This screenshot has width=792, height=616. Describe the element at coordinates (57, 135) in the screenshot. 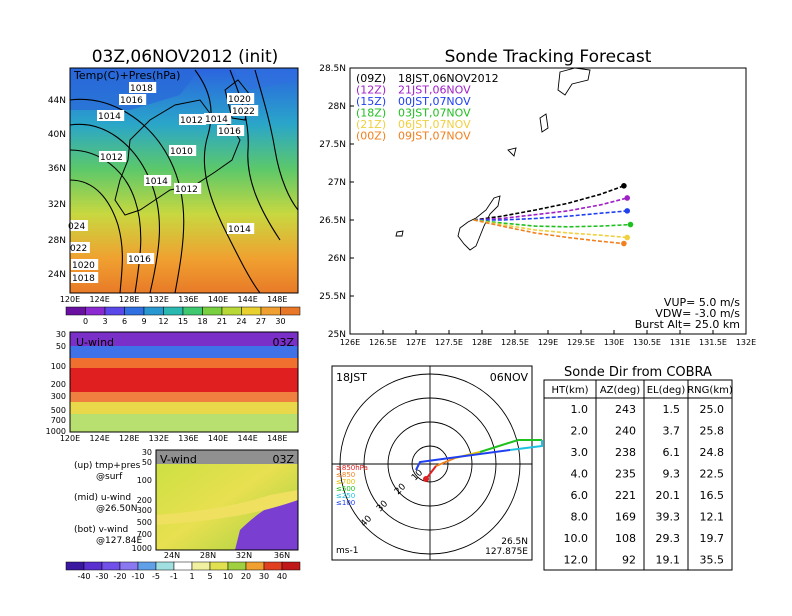

I see `map-lat-tick: 40N` at that location.